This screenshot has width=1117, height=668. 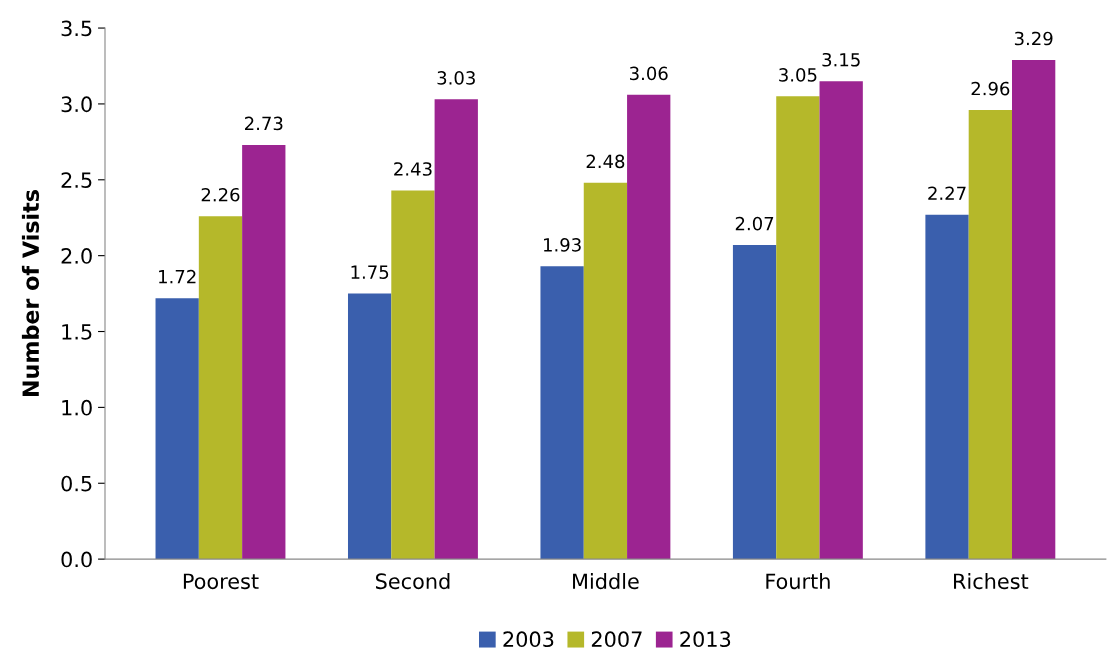 What do you see at coordinates (798, 75) in the screenshot?
I see `data-label: 3.05` at bounding box center [798, 75].